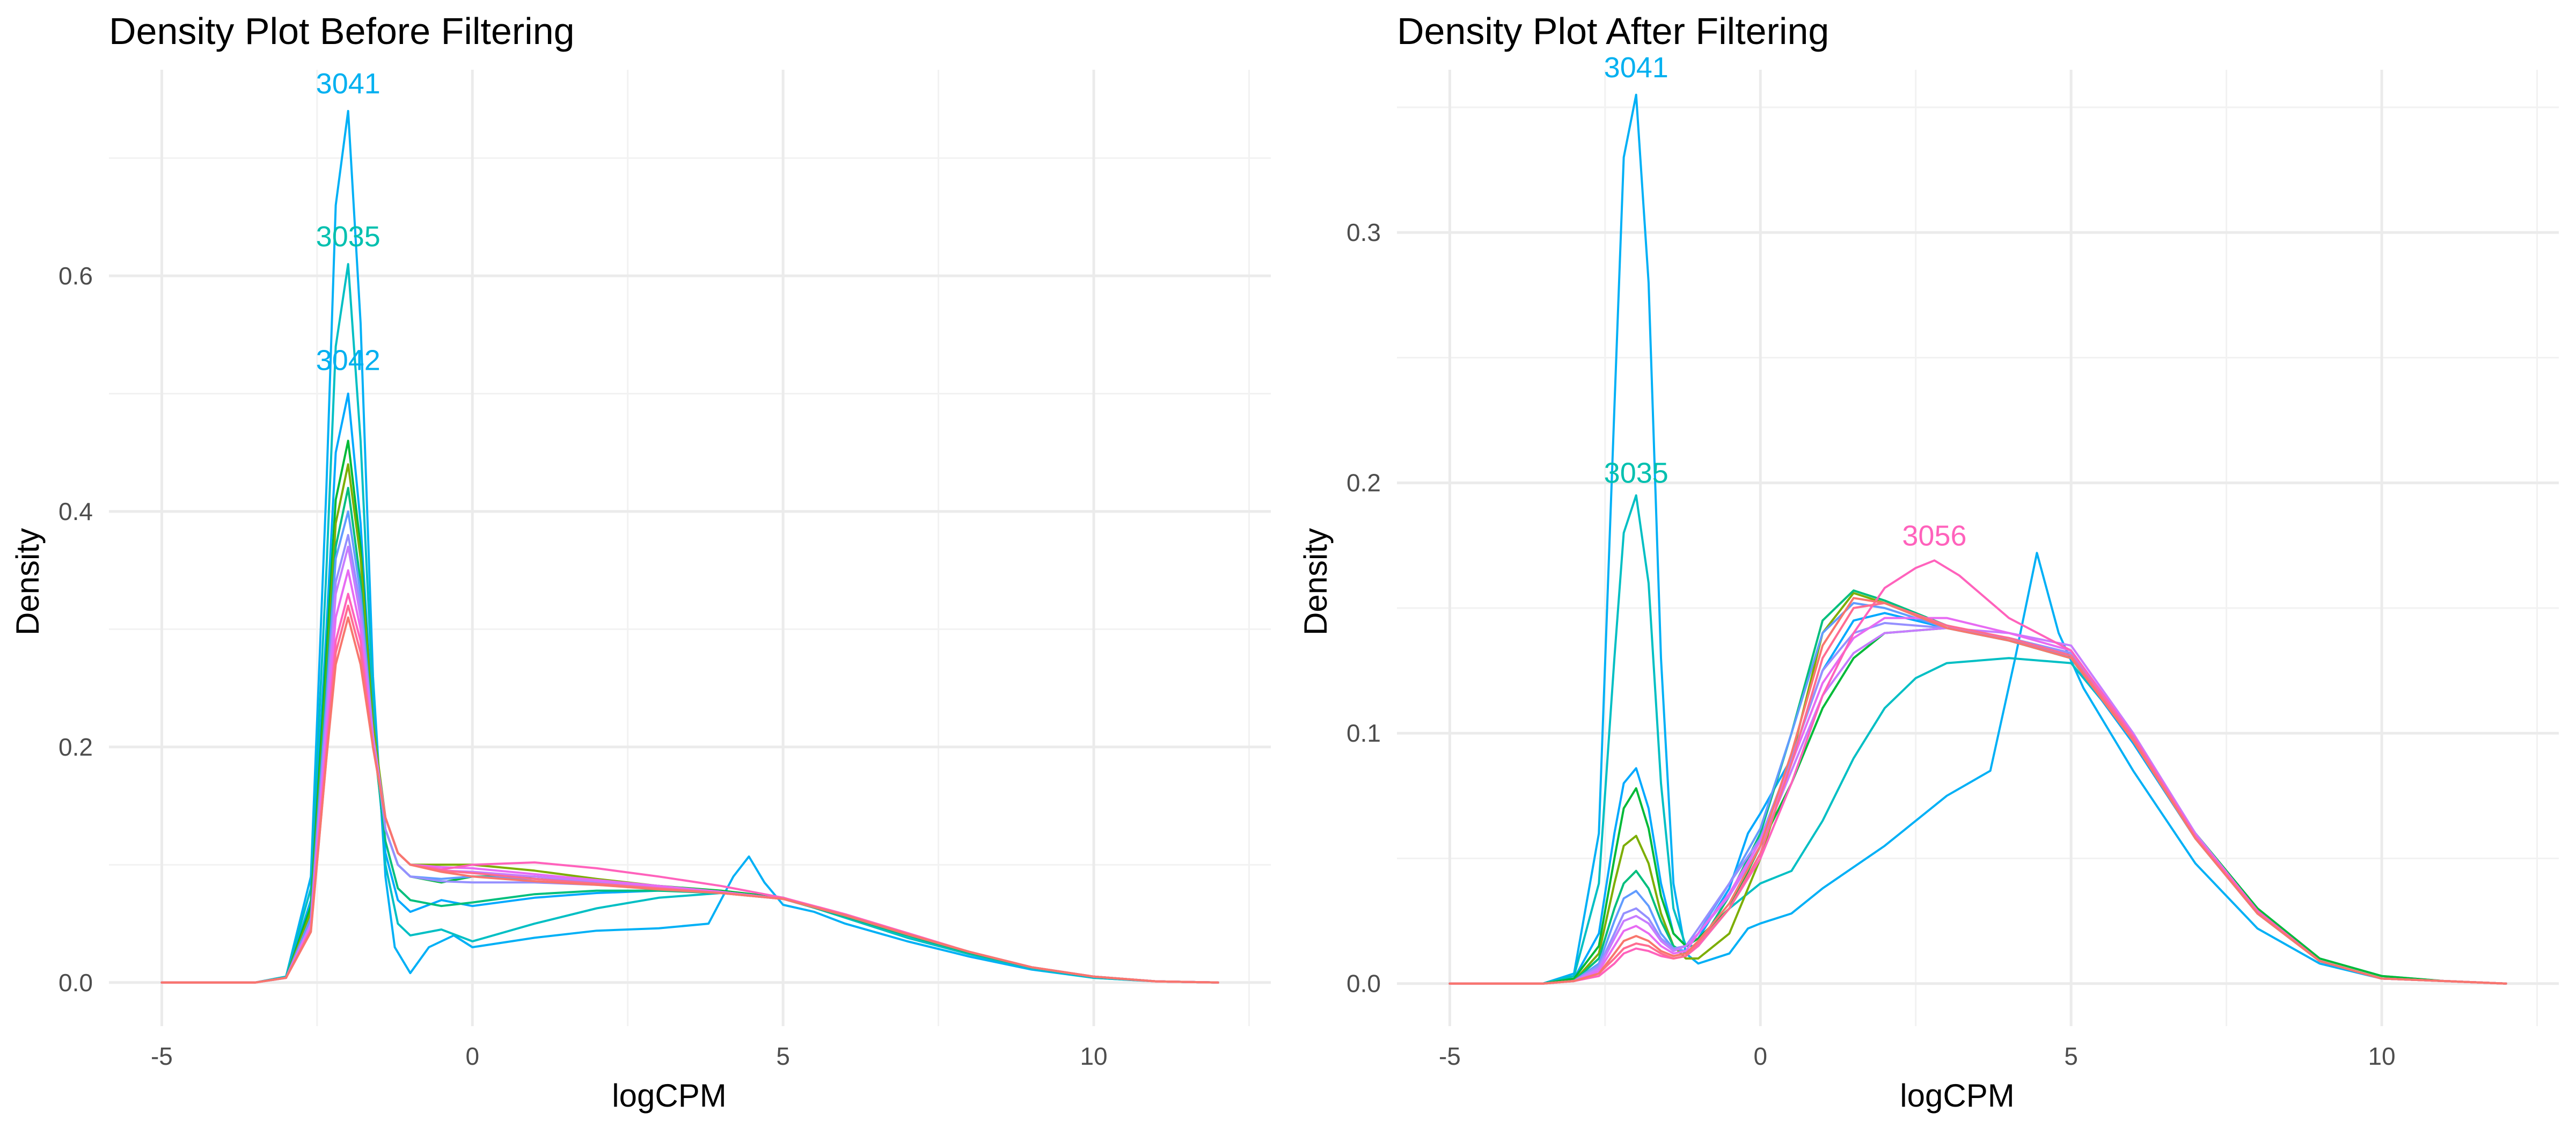 The image size is (2576, 1127). Describe the element at coordinates (342, 31) in the screenshot. I see `chart-title: Density Plot Before Filtering` at that location.